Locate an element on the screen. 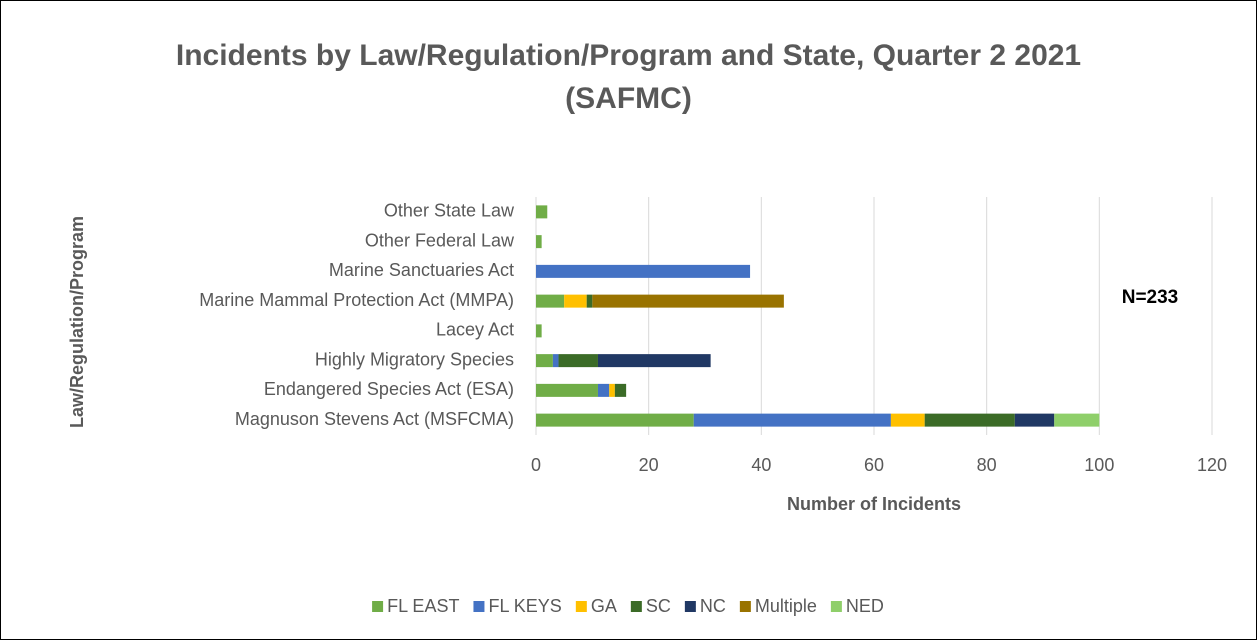 This screenshot has height=640, width=1257. y-tick-label: Highly Migratory Species is located at coordinates (414, 359).